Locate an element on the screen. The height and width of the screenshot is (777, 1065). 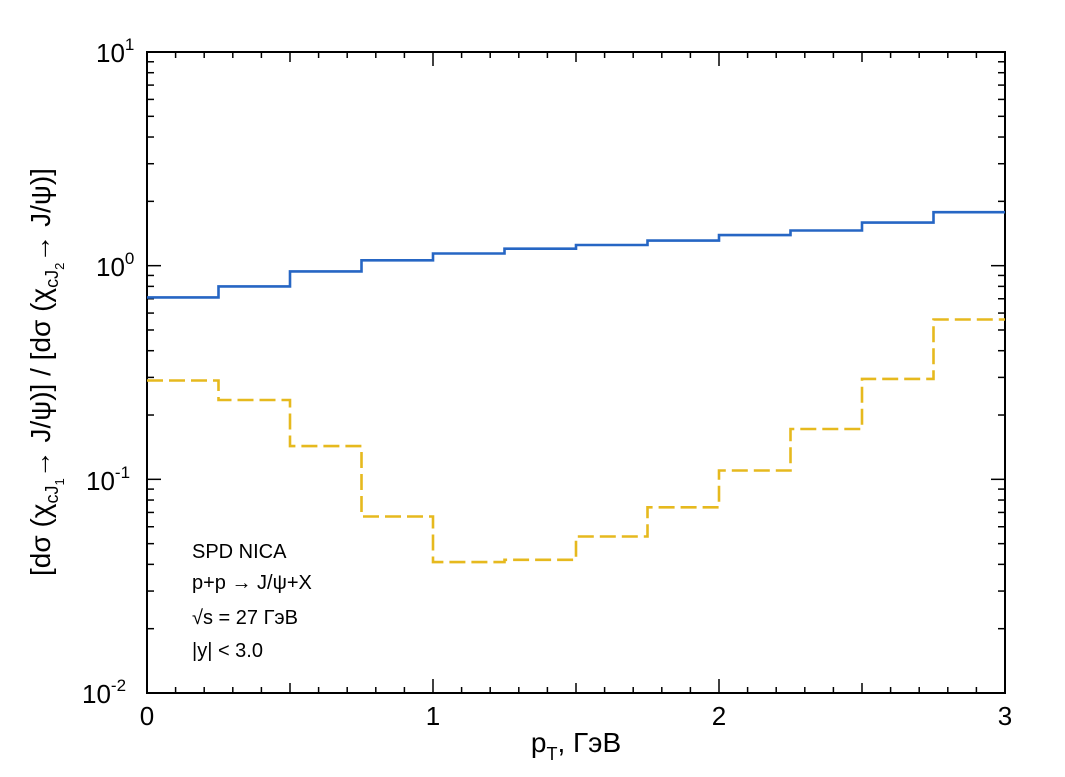
y-tick-label: 10⁻¹ is located at coordinates (108, 479).